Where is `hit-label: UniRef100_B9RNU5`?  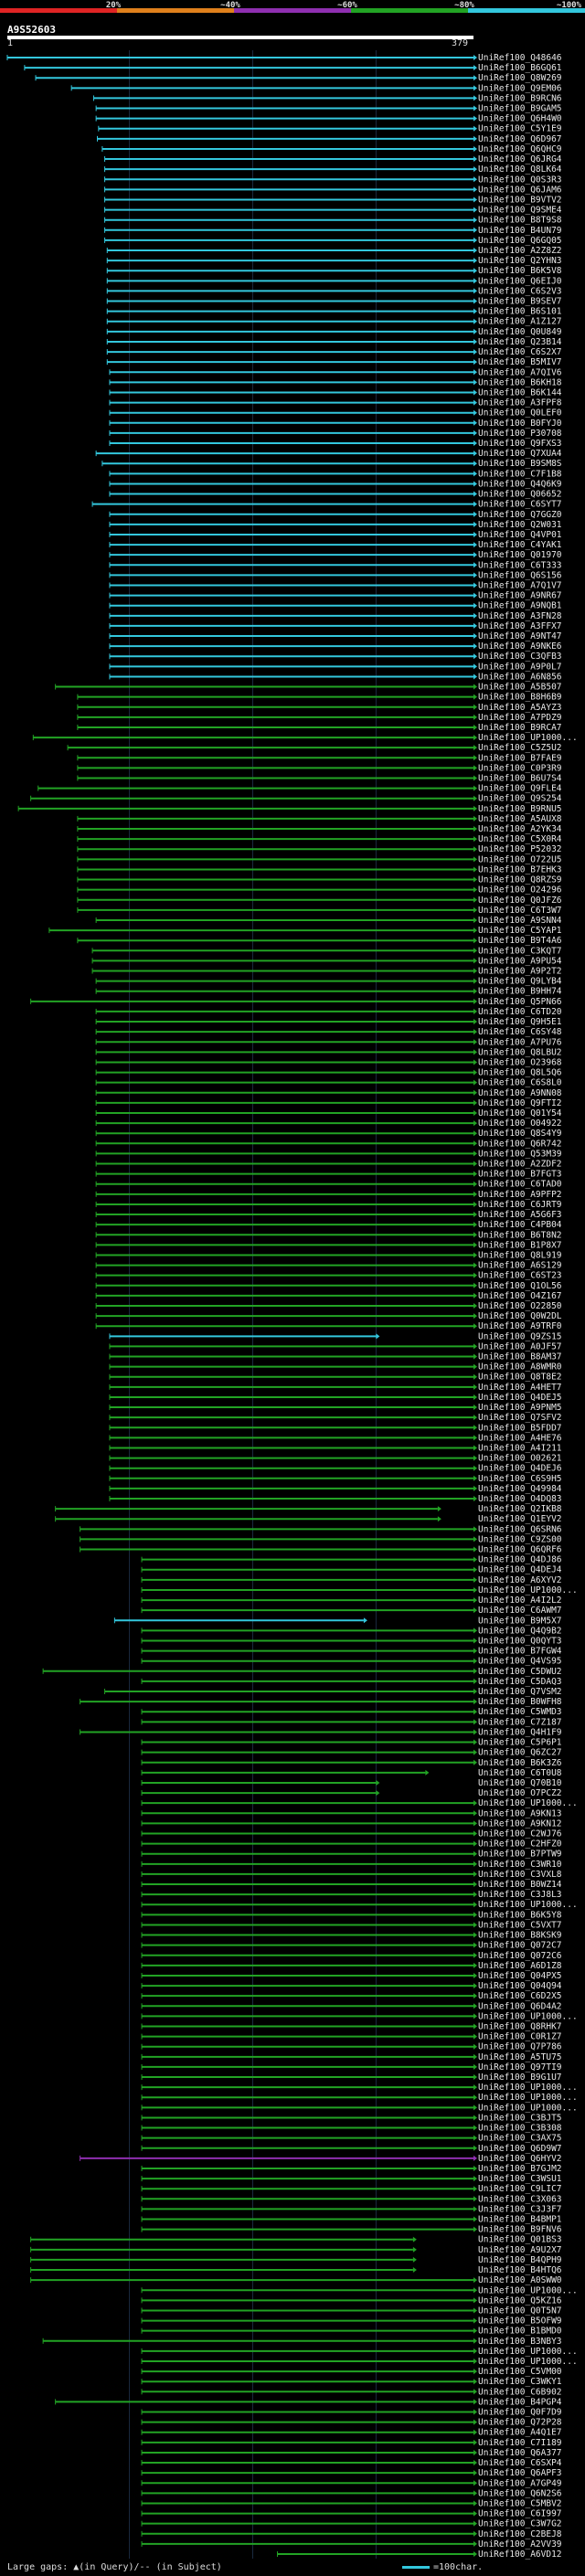
hit-label: UniRef100_B9RNU5 is located at coordinates (520, 809).